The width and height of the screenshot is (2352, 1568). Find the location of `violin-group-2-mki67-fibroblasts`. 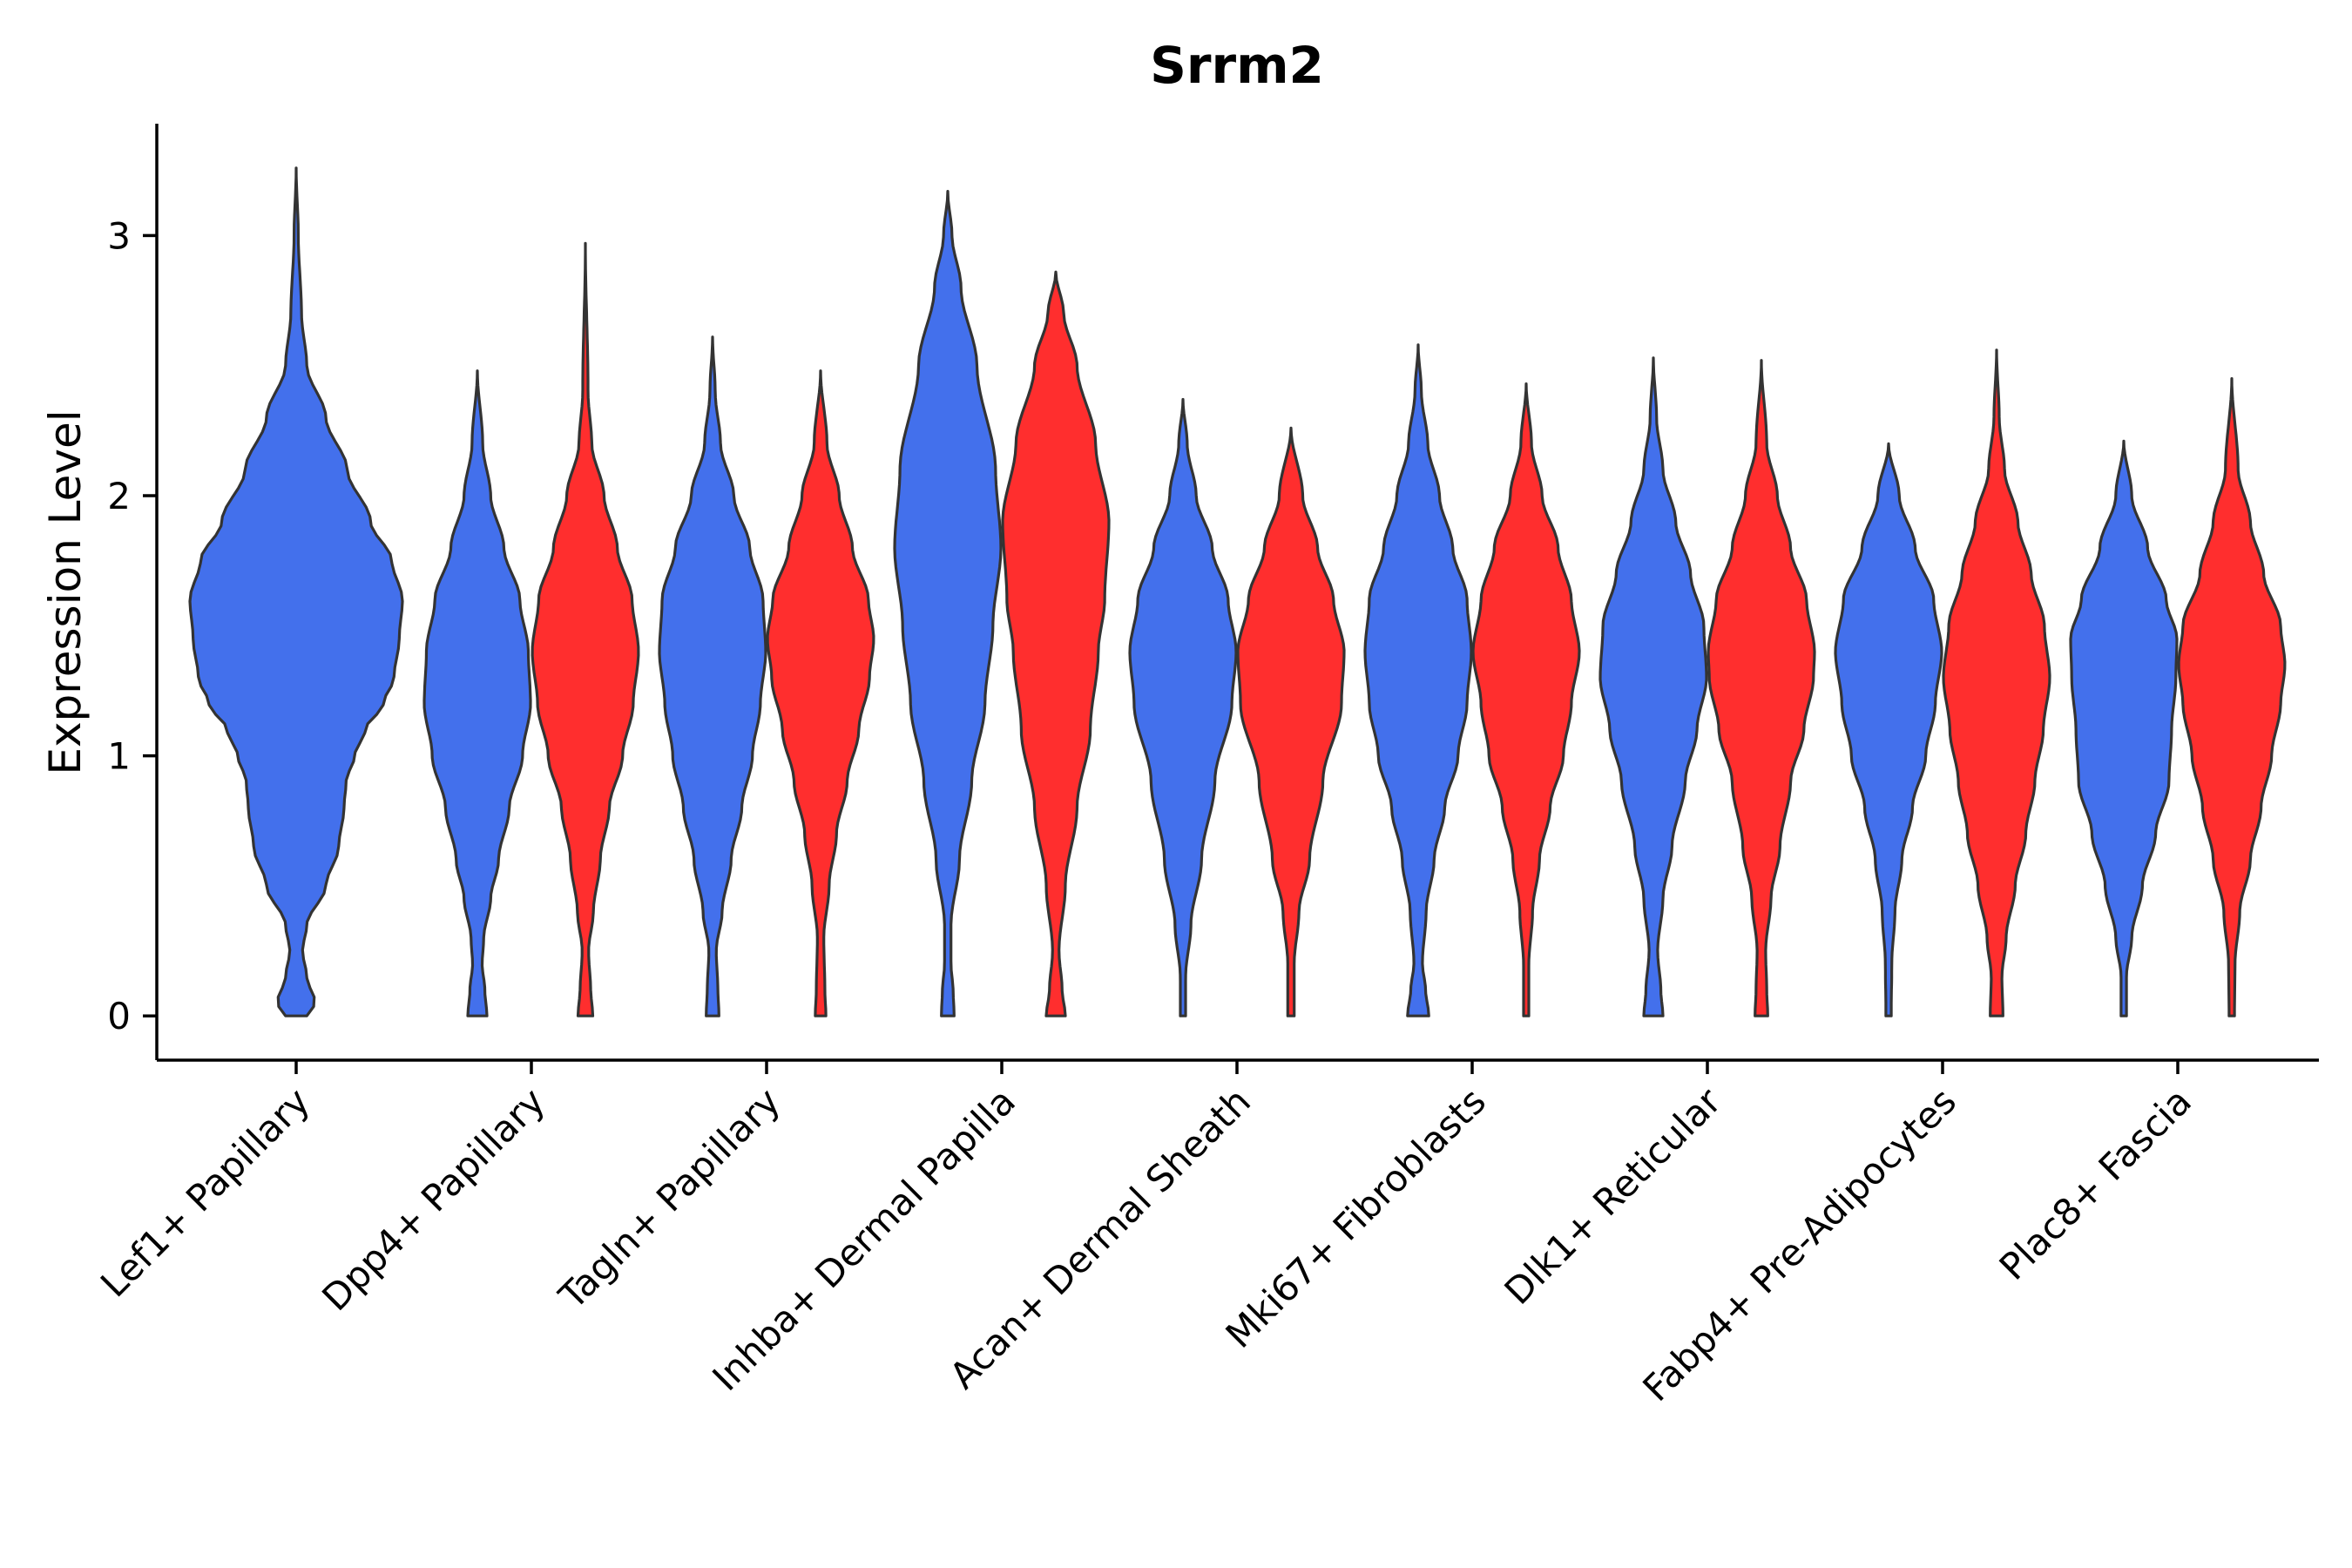

violin-group-2-mki67-fibroblasts is located at coordinates (1526, 699).